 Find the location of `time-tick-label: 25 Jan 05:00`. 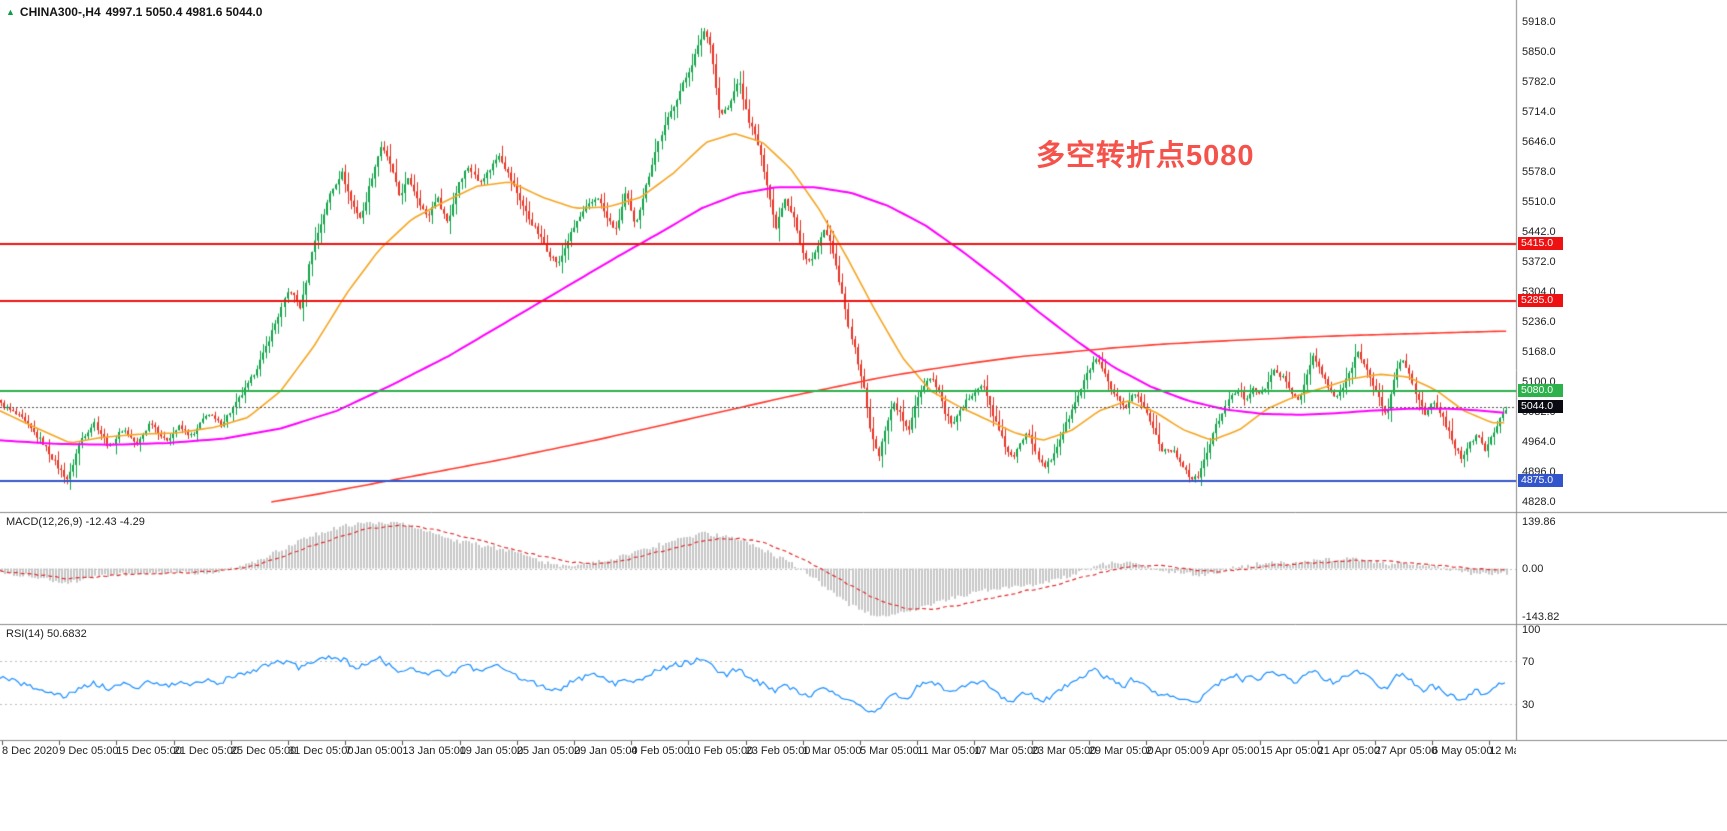

time-tick-label: 25 Jan 05:00 is located at coordinates (548, 751).